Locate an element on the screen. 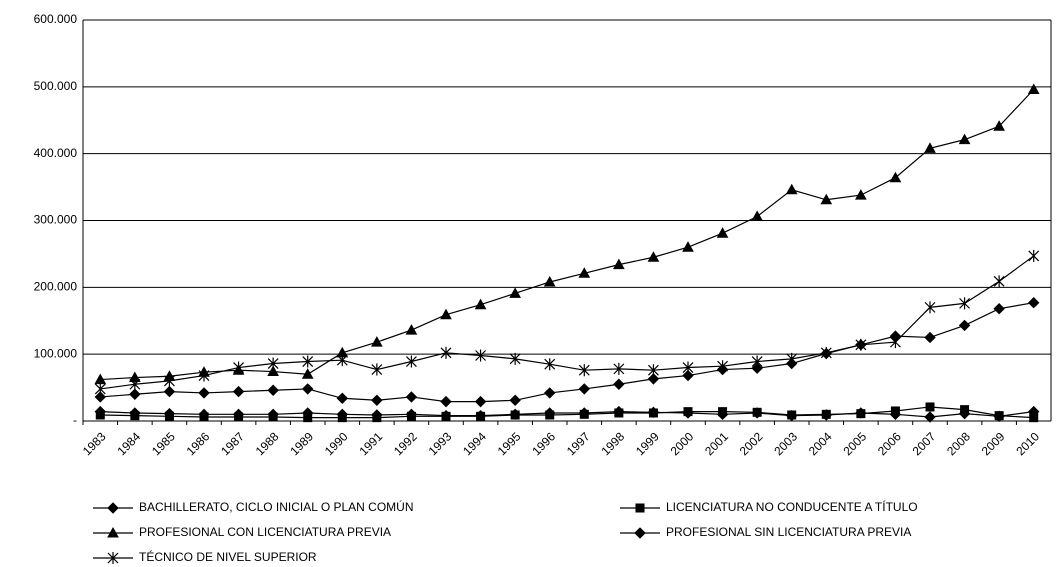 The height and width of the screenshot is (567, 1059). x-tick-label: 1990 is located at coordinates (336, 443).